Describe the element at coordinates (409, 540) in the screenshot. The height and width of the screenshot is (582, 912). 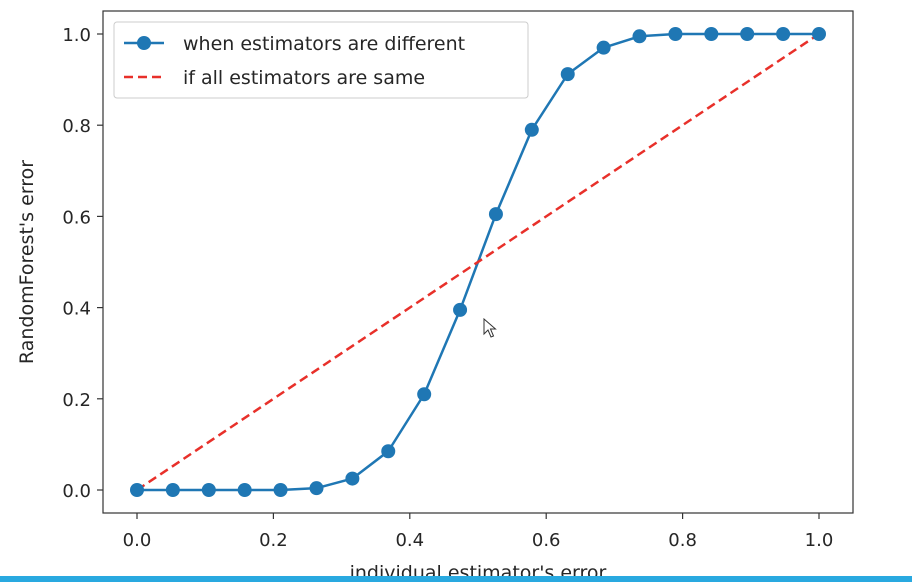
I see `x-tick-label: 0.4` at that location.